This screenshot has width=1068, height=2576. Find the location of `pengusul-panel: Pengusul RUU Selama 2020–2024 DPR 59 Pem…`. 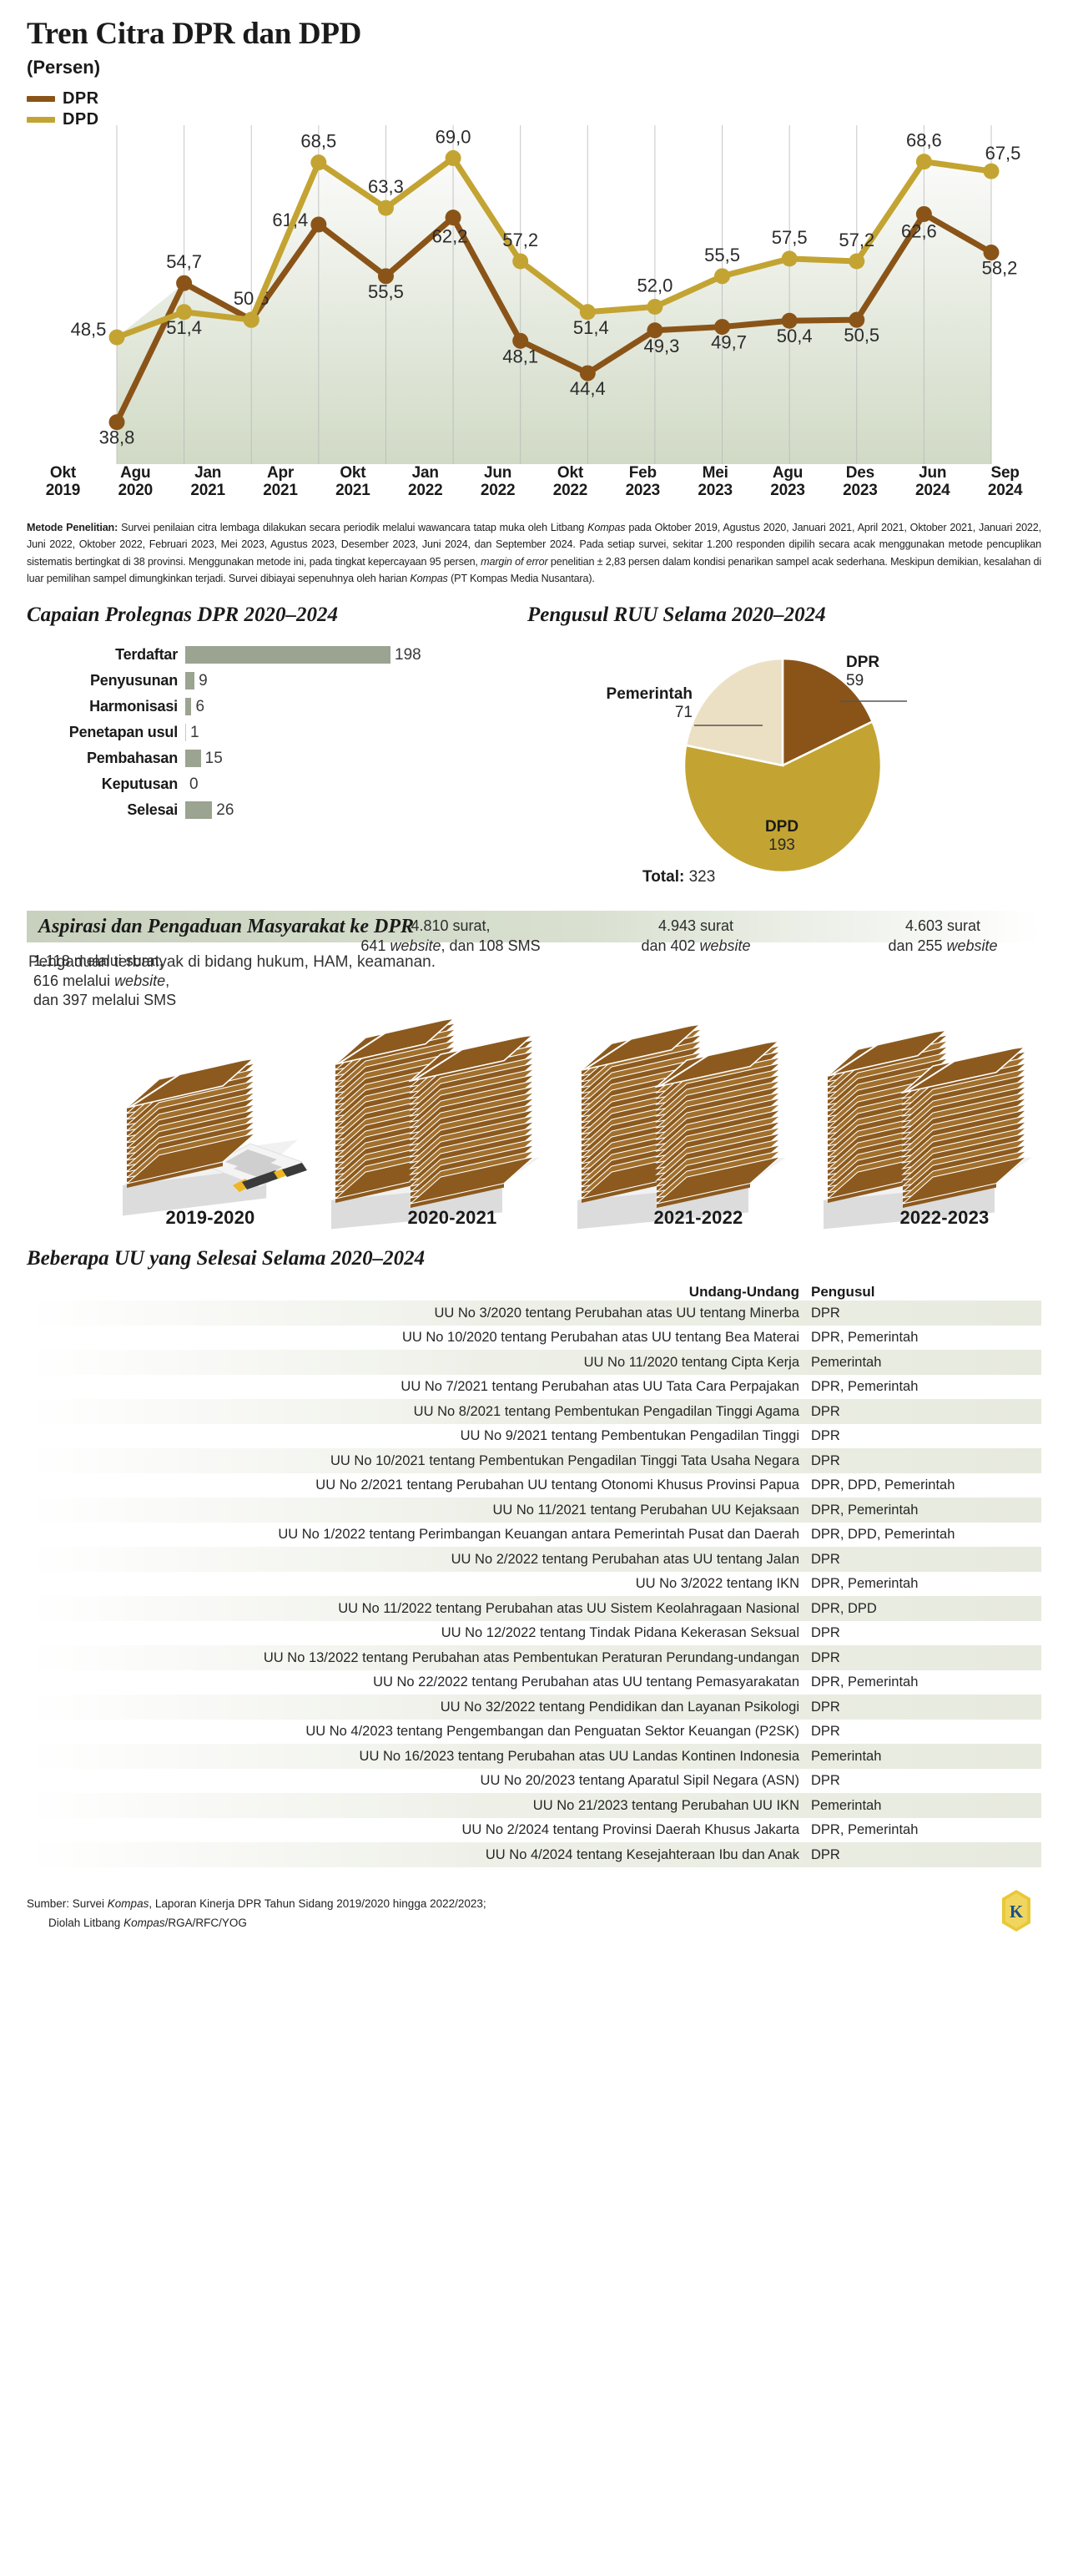

pengusul-panel: Pengusul RUU Selama 2020–2024 DPR 59 Pem… is located at coordinates (784, 746).